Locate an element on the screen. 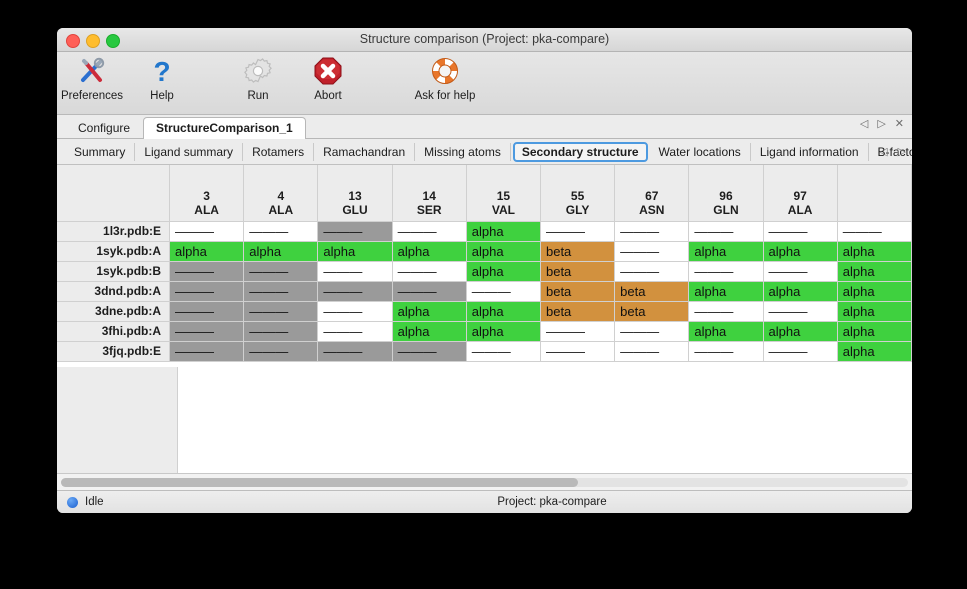 The image size is (967, 589). run-button: Run is located at coordinates (258, 78).